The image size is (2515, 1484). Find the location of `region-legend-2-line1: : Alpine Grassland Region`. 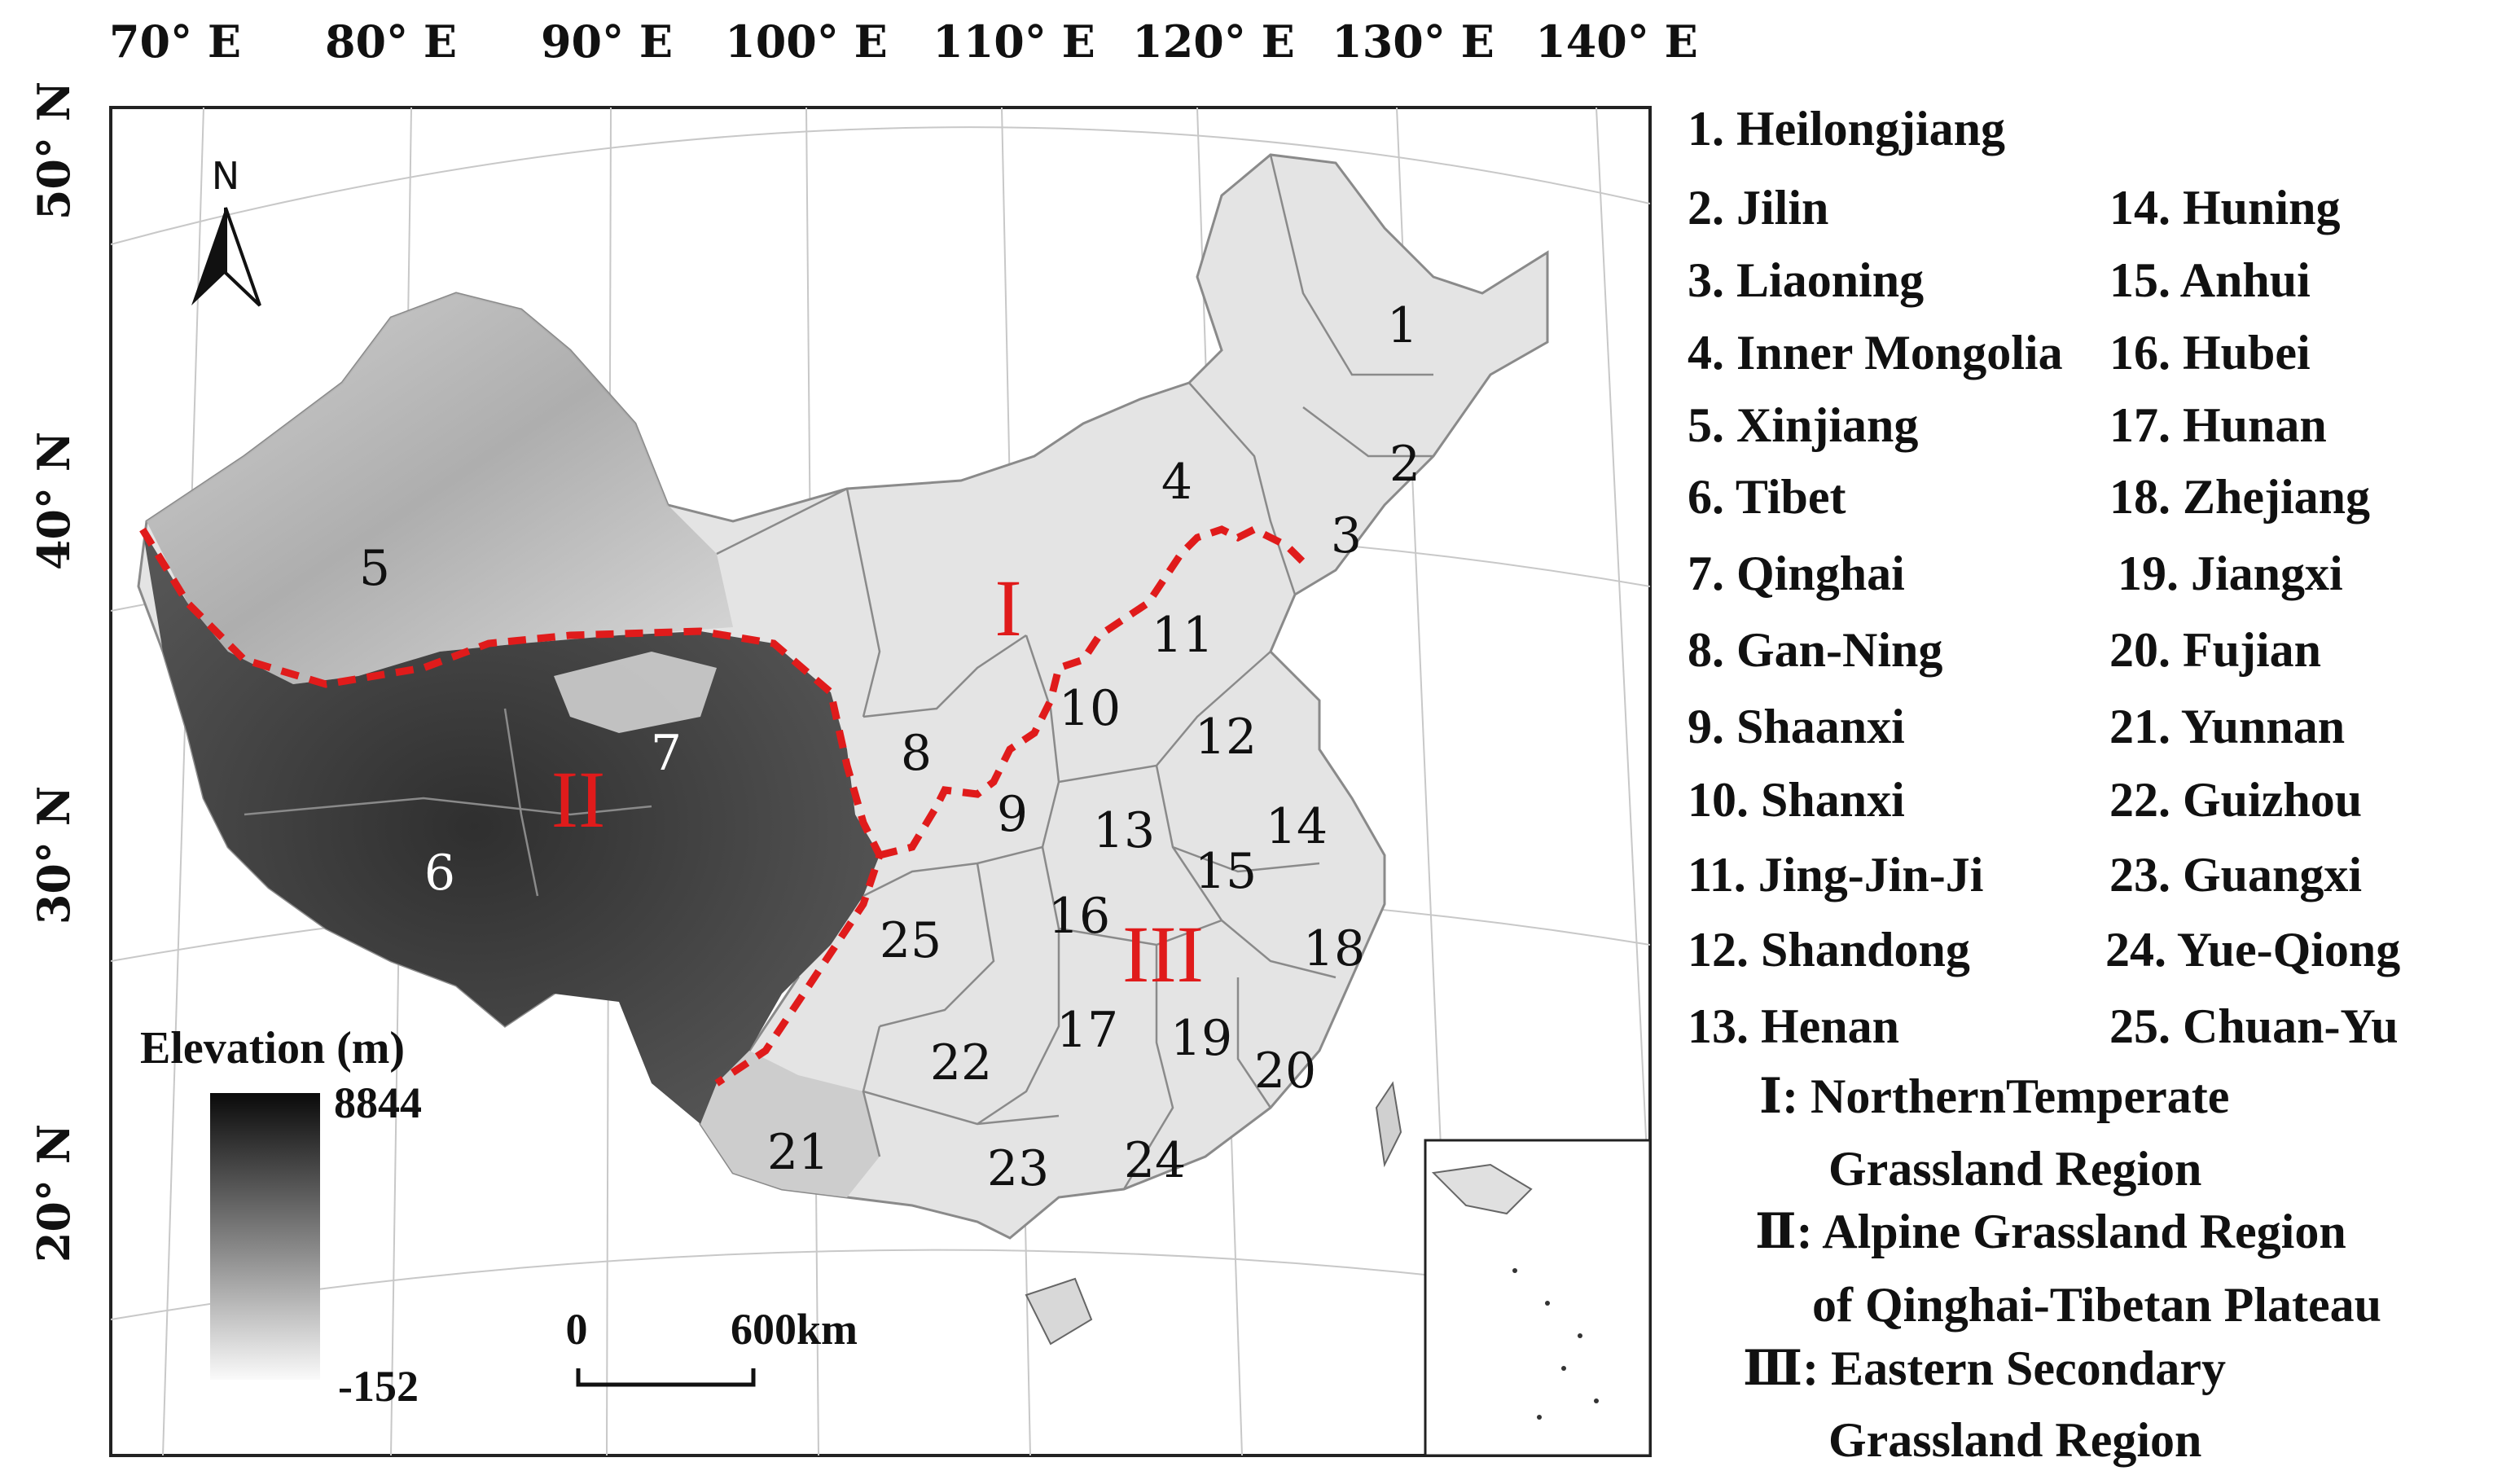

region-legend-2-line1: : Alpine Grassland Region is located at coordinates (2071, 1231).